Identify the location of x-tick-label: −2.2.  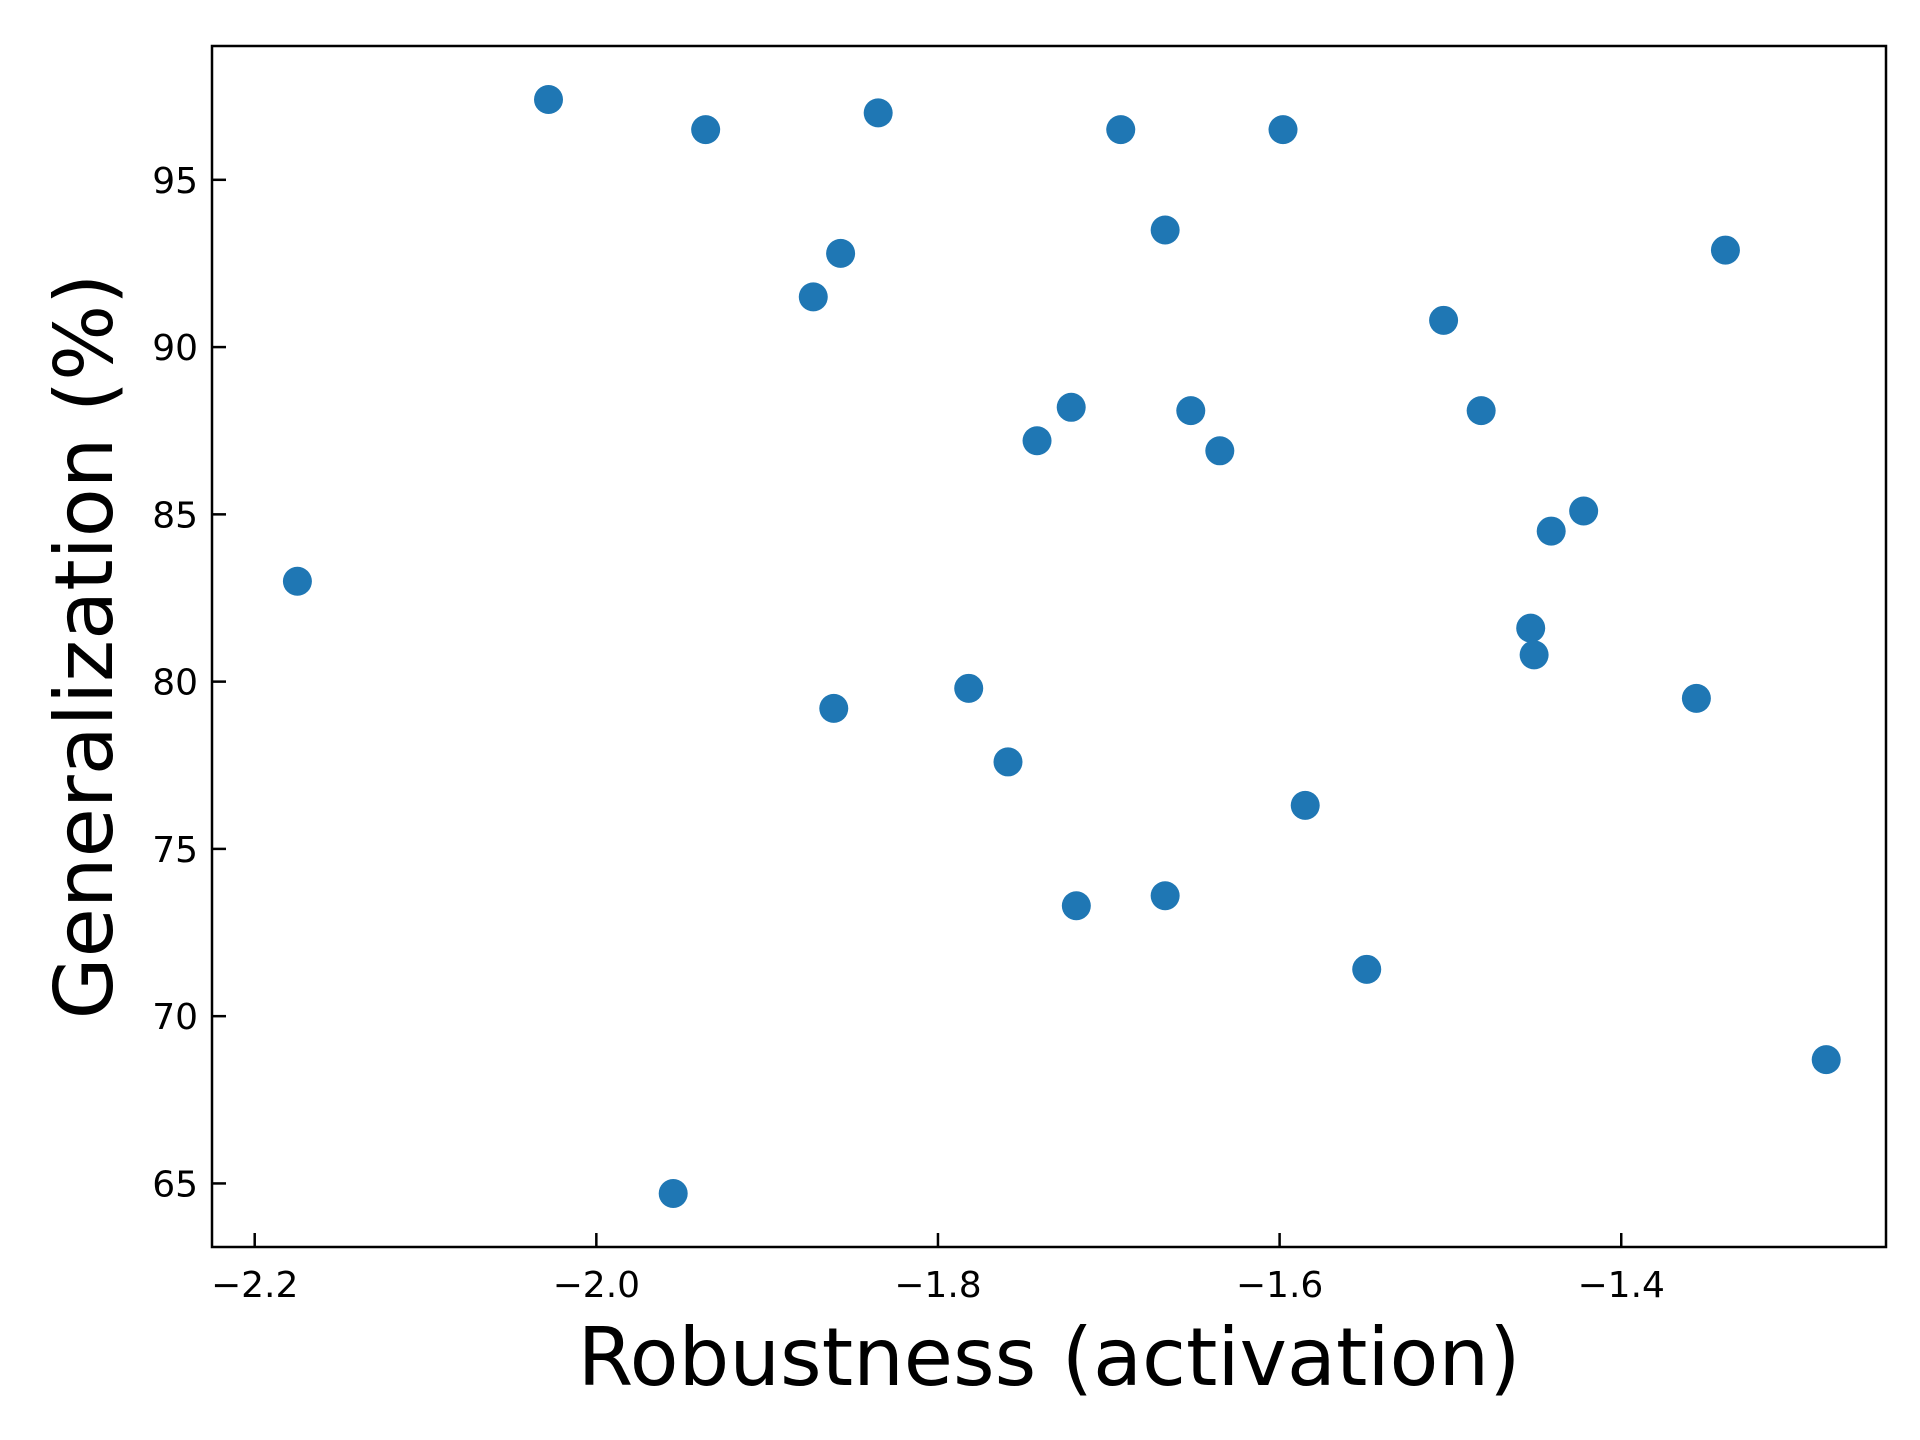
(254, 1285).